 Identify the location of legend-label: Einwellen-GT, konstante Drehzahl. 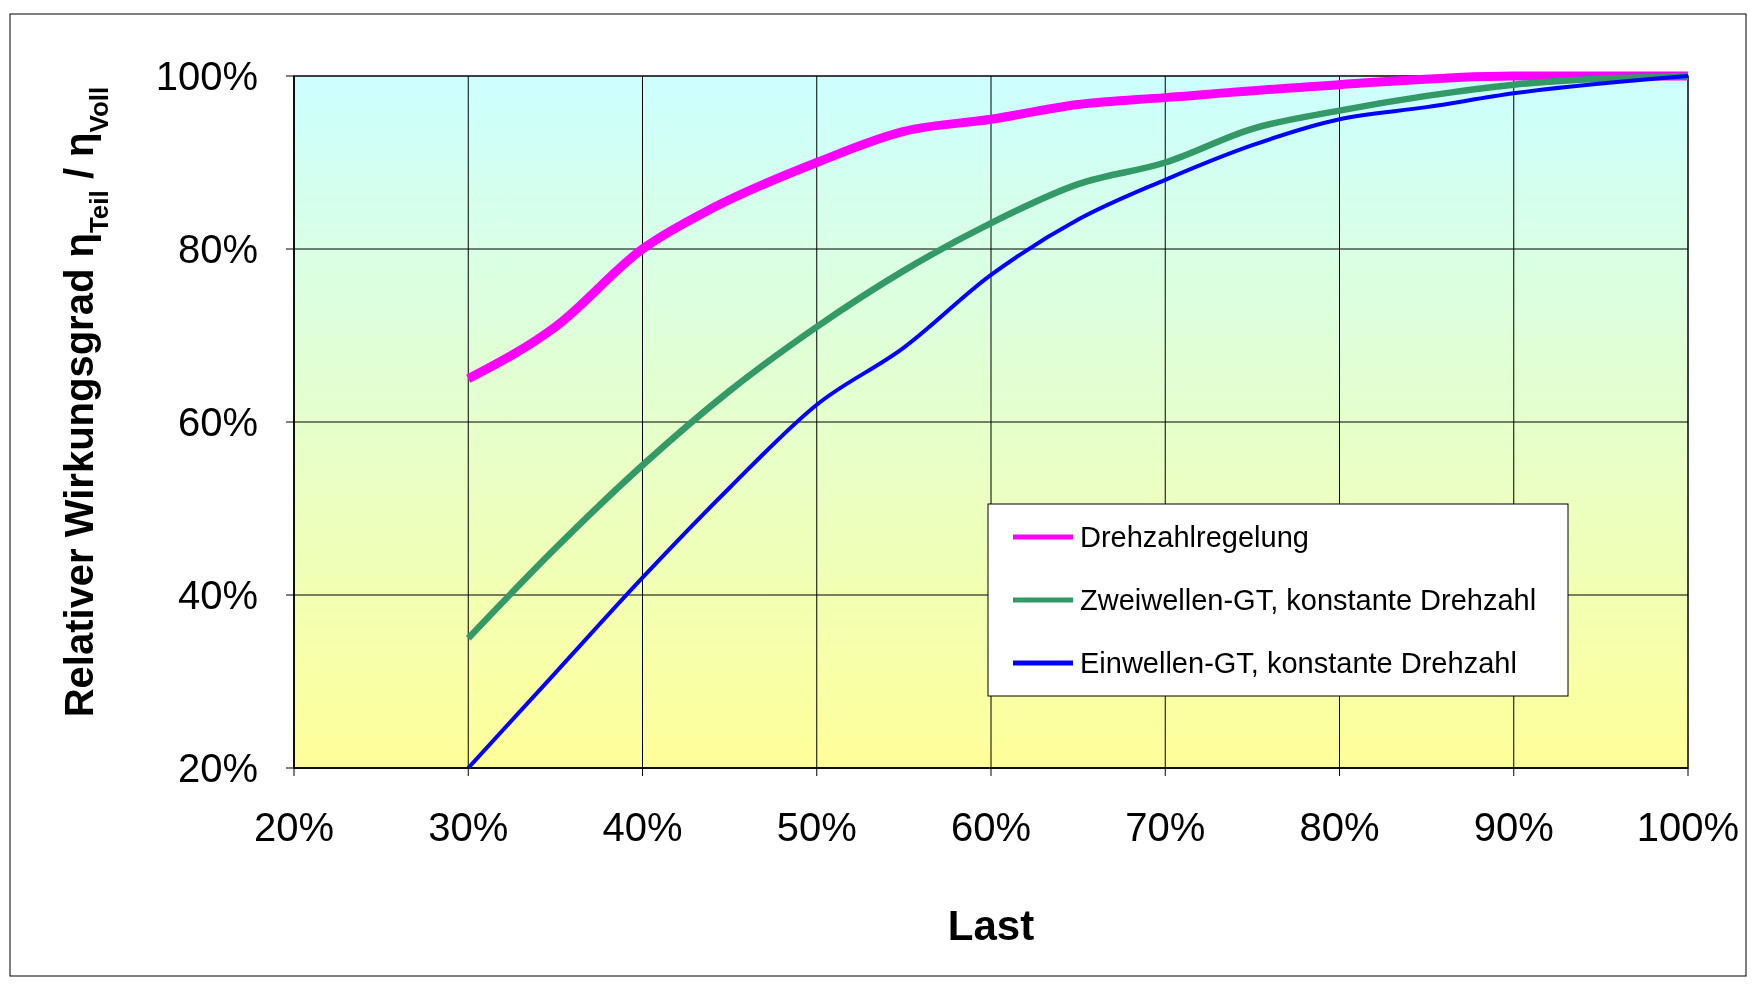
(1298, 663).